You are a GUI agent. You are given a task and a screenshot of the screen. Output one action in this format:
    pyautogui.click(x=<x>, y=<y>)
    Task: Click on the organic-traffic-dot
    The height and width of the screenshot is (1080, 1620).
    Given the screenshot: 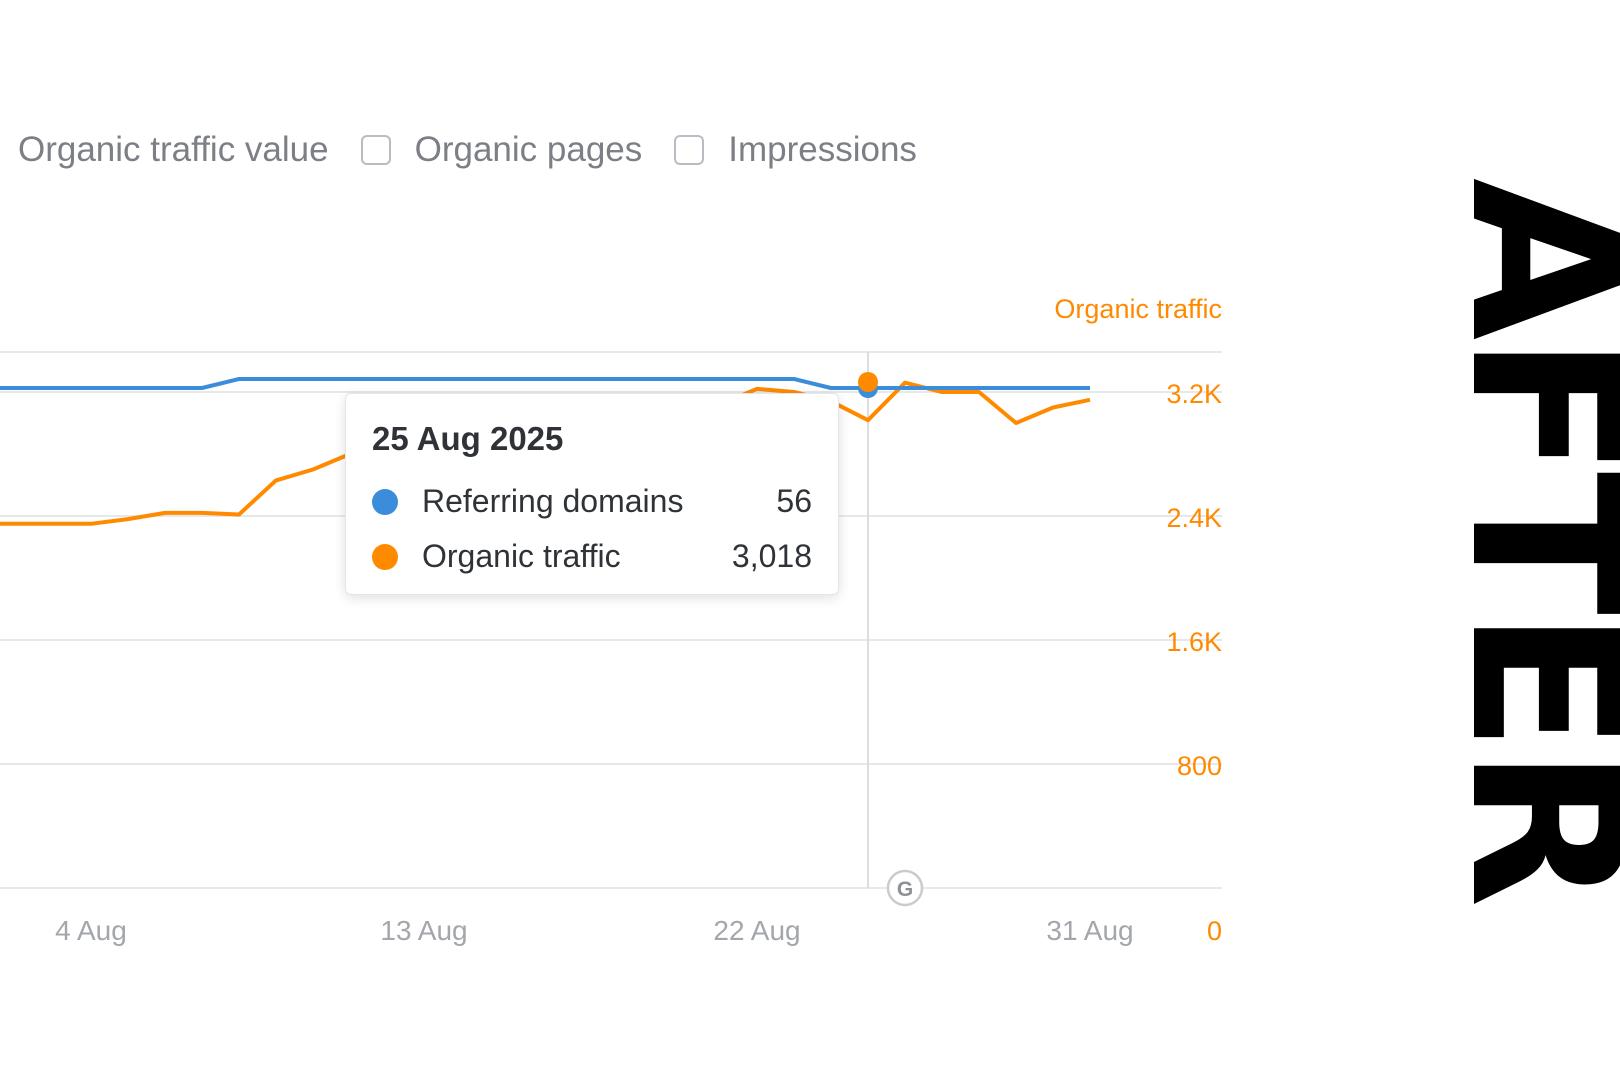 What is the action you would take?
    pyautogui.click(x=385, y=556)
    